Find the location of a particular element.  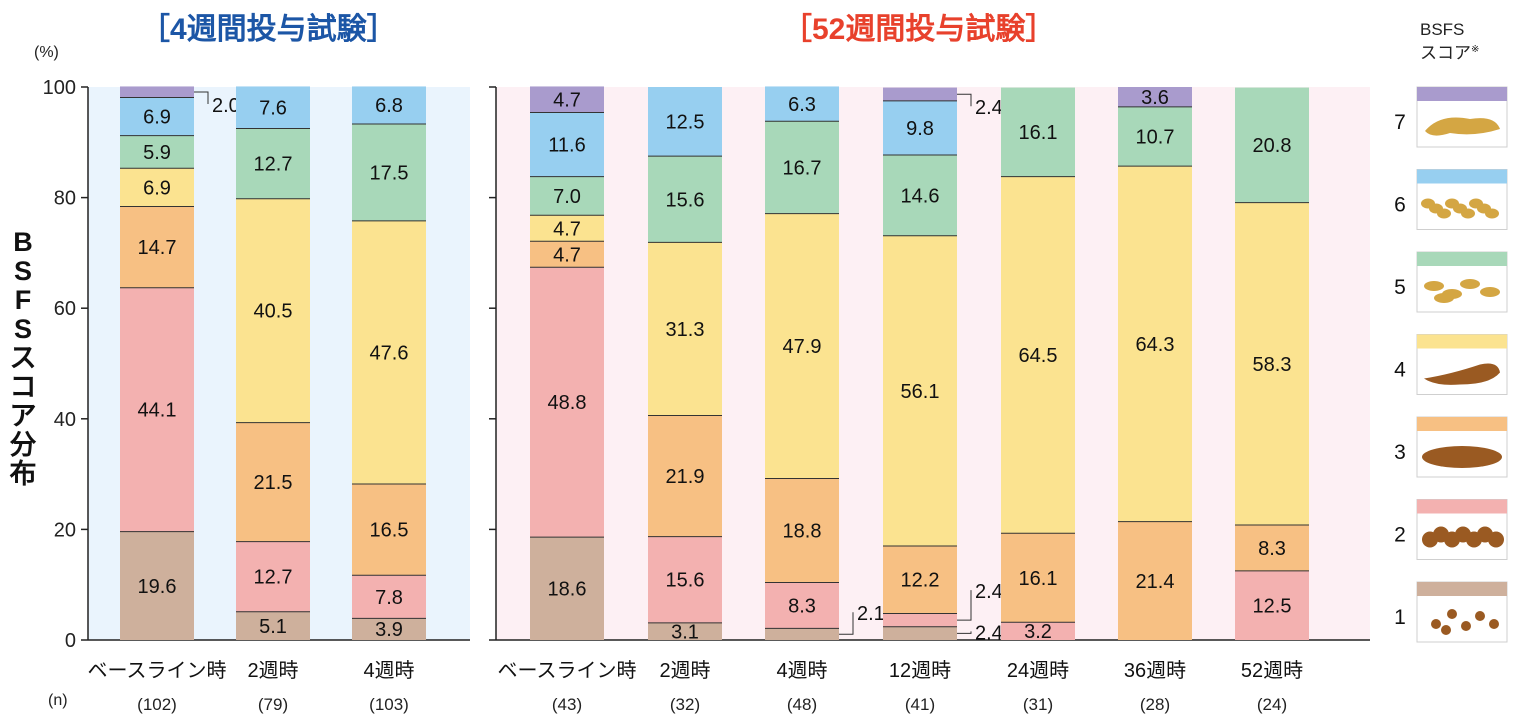

data-label: 4.7 is located at coordinates (567, 255).